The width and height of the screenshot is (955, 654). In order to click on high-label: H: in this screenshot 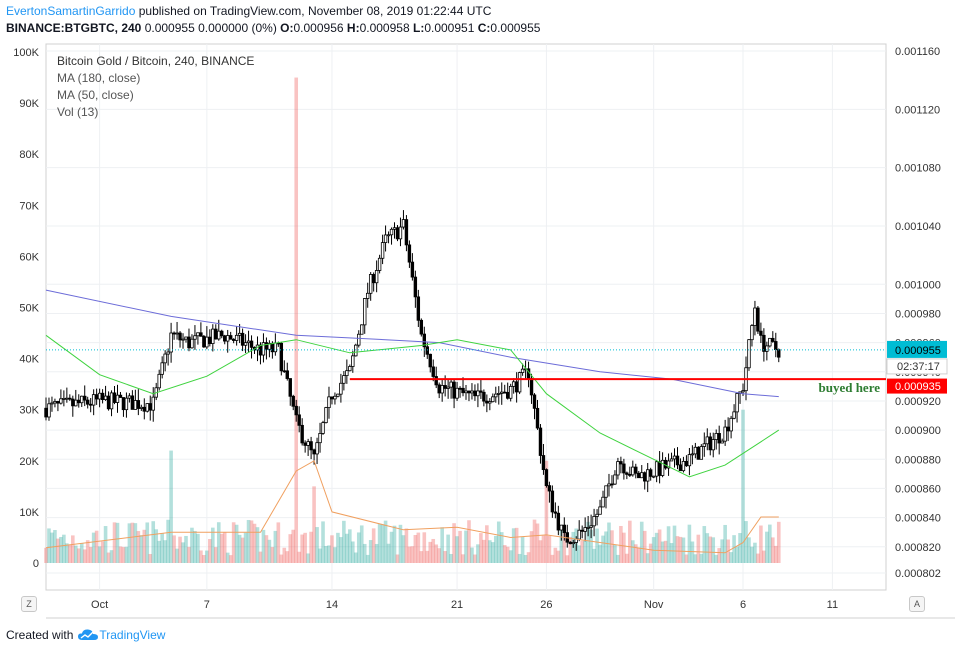, I will do `click(353, 28)`.